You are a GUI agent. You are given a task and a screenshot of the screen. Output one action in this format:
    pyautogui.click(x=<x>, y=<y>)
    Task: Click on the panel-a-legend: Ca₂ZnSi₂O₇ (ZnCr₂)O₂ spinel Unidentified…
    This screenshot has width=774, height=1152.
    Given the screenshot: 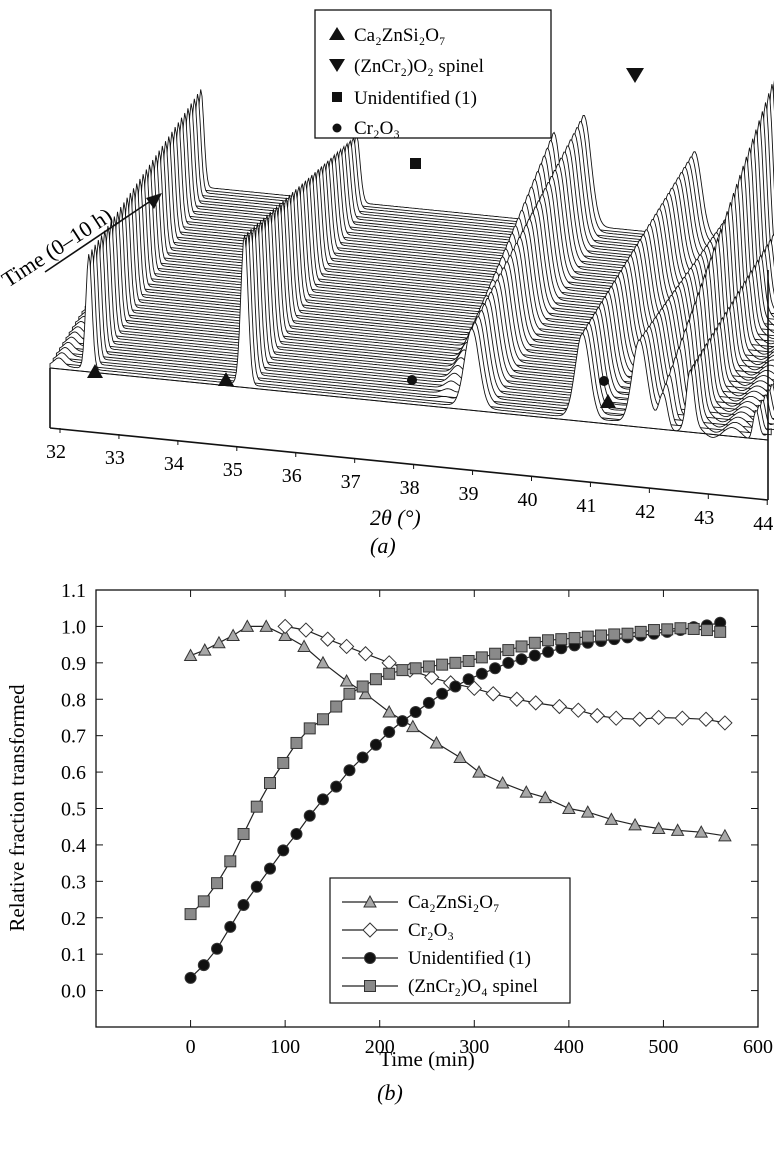 What is the action you would take?
    pyautogui.click(x=433, y=74)
    